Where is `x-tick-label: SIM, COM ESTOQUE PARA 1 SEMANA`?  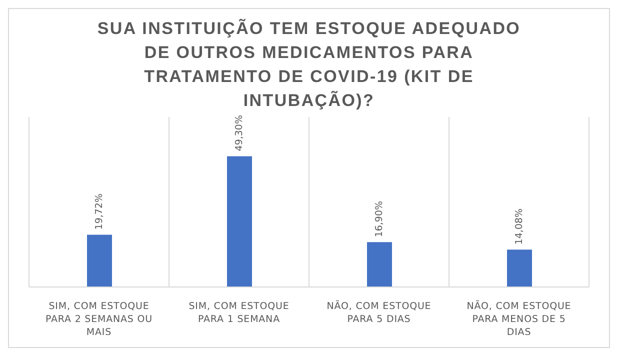 x-tick-label: SIM, COM ESTOQUE PARA 1 SEMANA is located at coordinates (239, 313).